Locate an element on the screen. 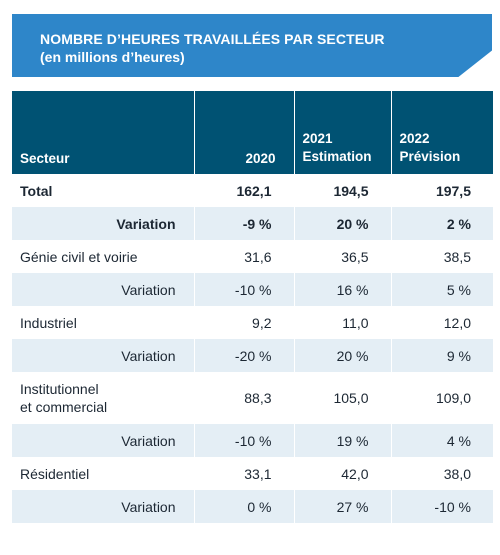  table-row: Industriel 9,2 11,0 12,0 is located at coordinates (252, 322).